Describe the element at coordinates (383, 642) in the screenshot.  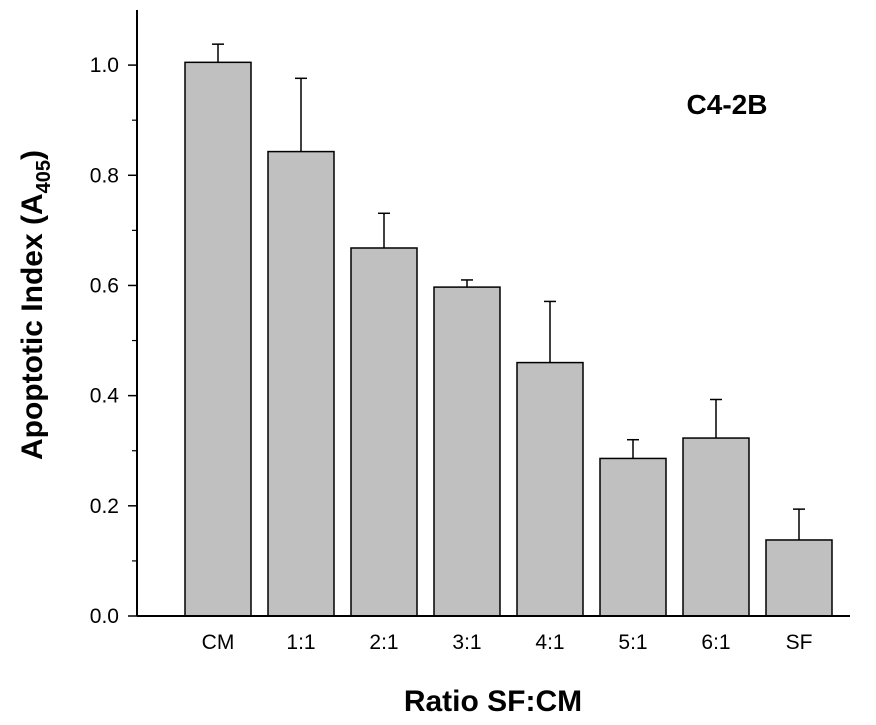
I see `x-tick-label: 2:1` at that location.